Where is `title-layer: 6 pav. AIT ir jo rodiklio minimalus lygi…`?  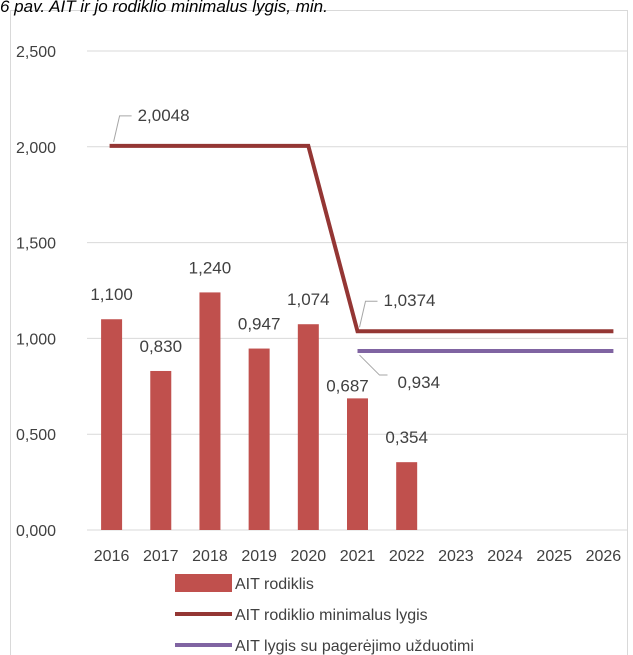 title-layer: 6 pav. AIT ir jo rodiklio minimalus lygi… is located at coordinates (164, 8).